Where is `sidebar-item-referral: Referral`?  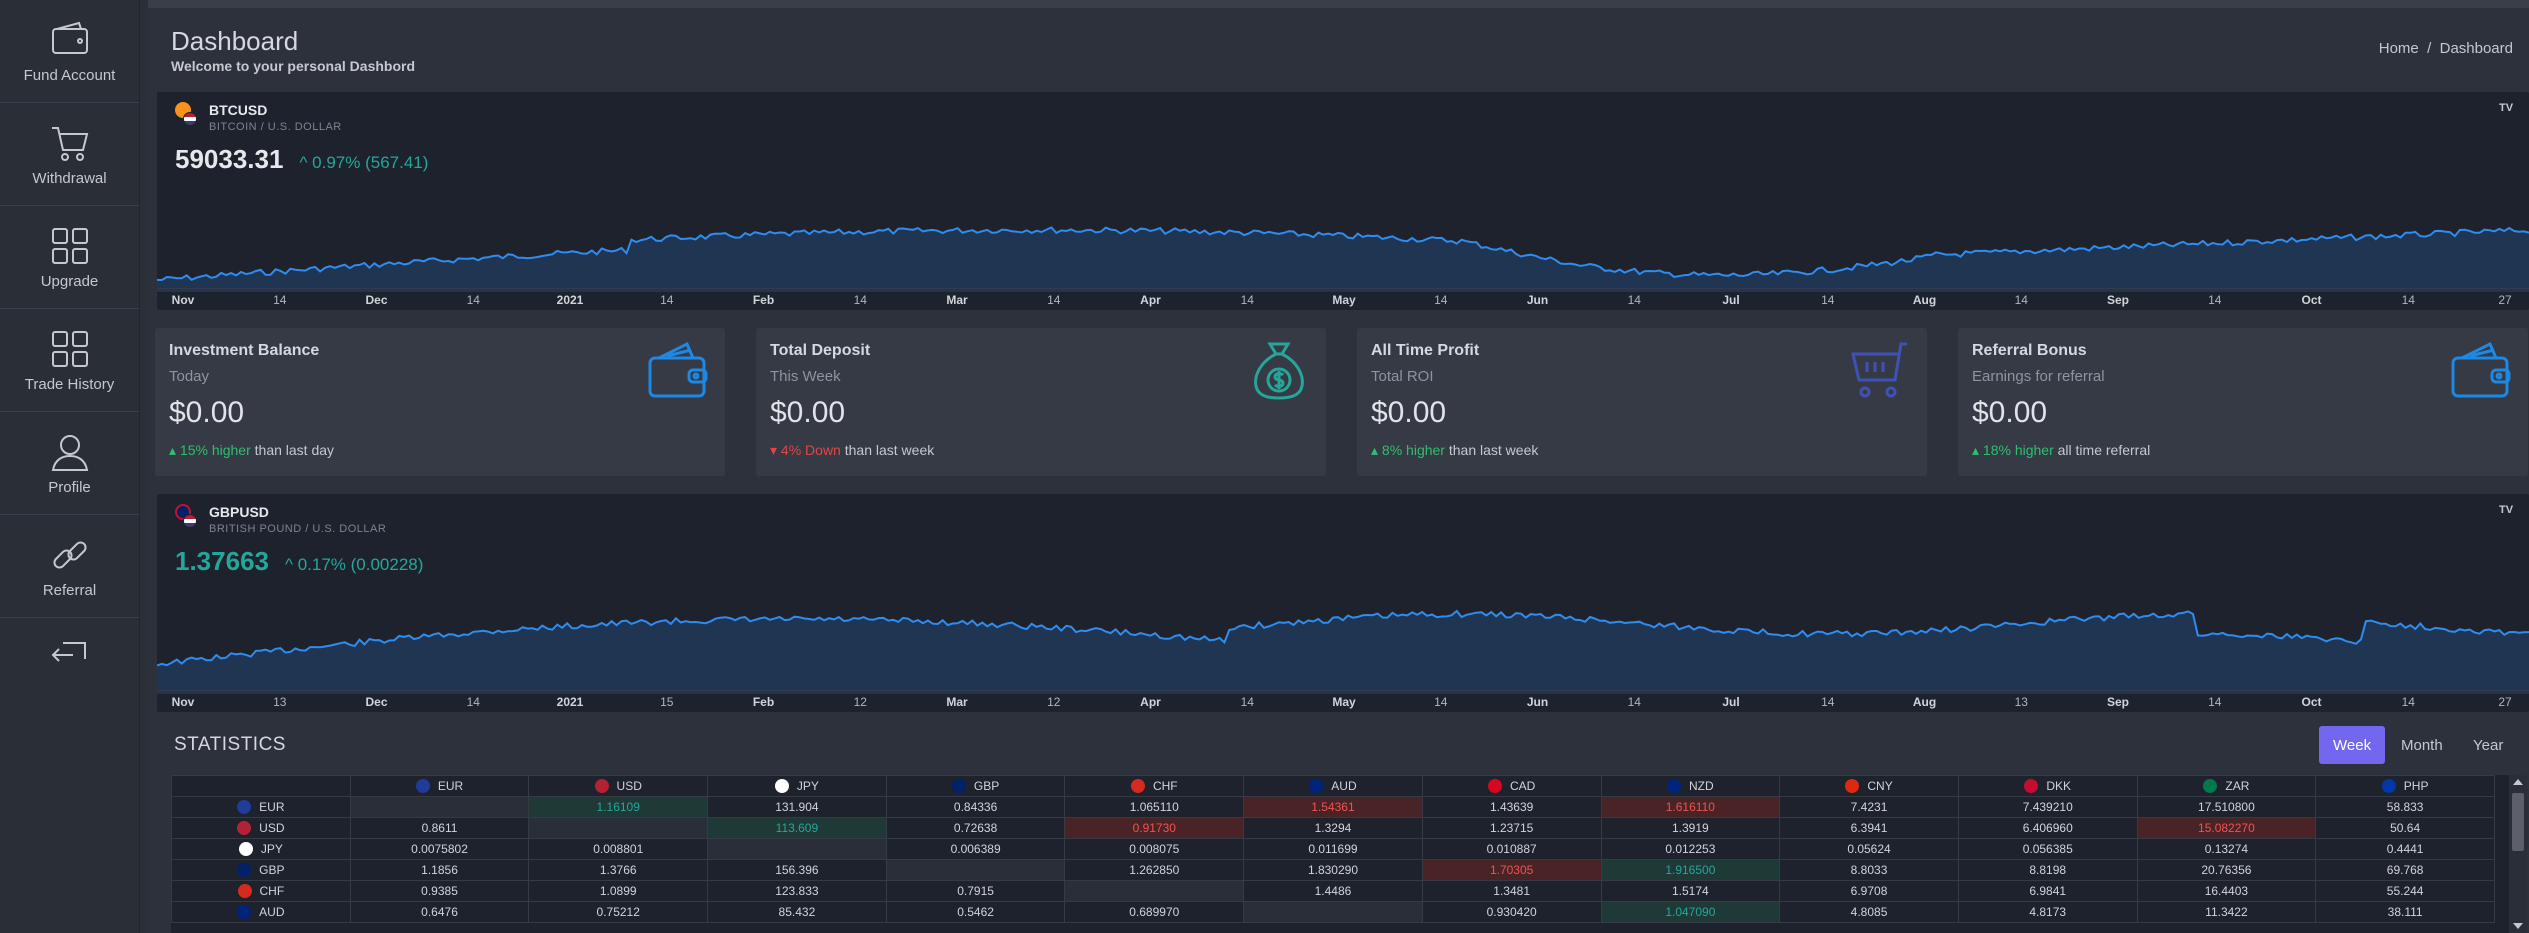 sidebar-item-referral: Referral is located at coordinates (69, 566).